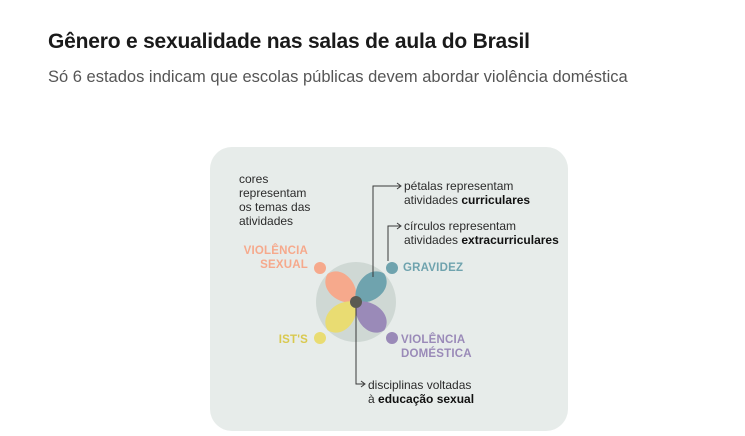 This screenshot has height=436, width=745. Describe the element at coordinates (433, 268) in the screenshot. I see `label-gravidez: GRAVIDEZ` at that location.